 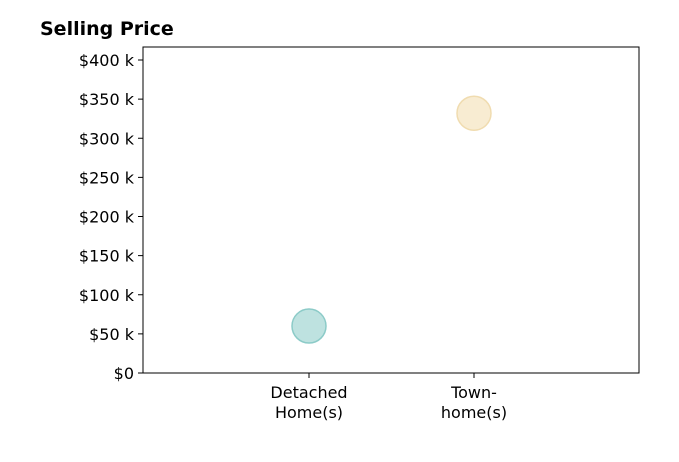 What do you see at coordinates (473, 392) in the screenshot?
I see `x-tick-label-line: Town-` at bounding box center [473, 392].